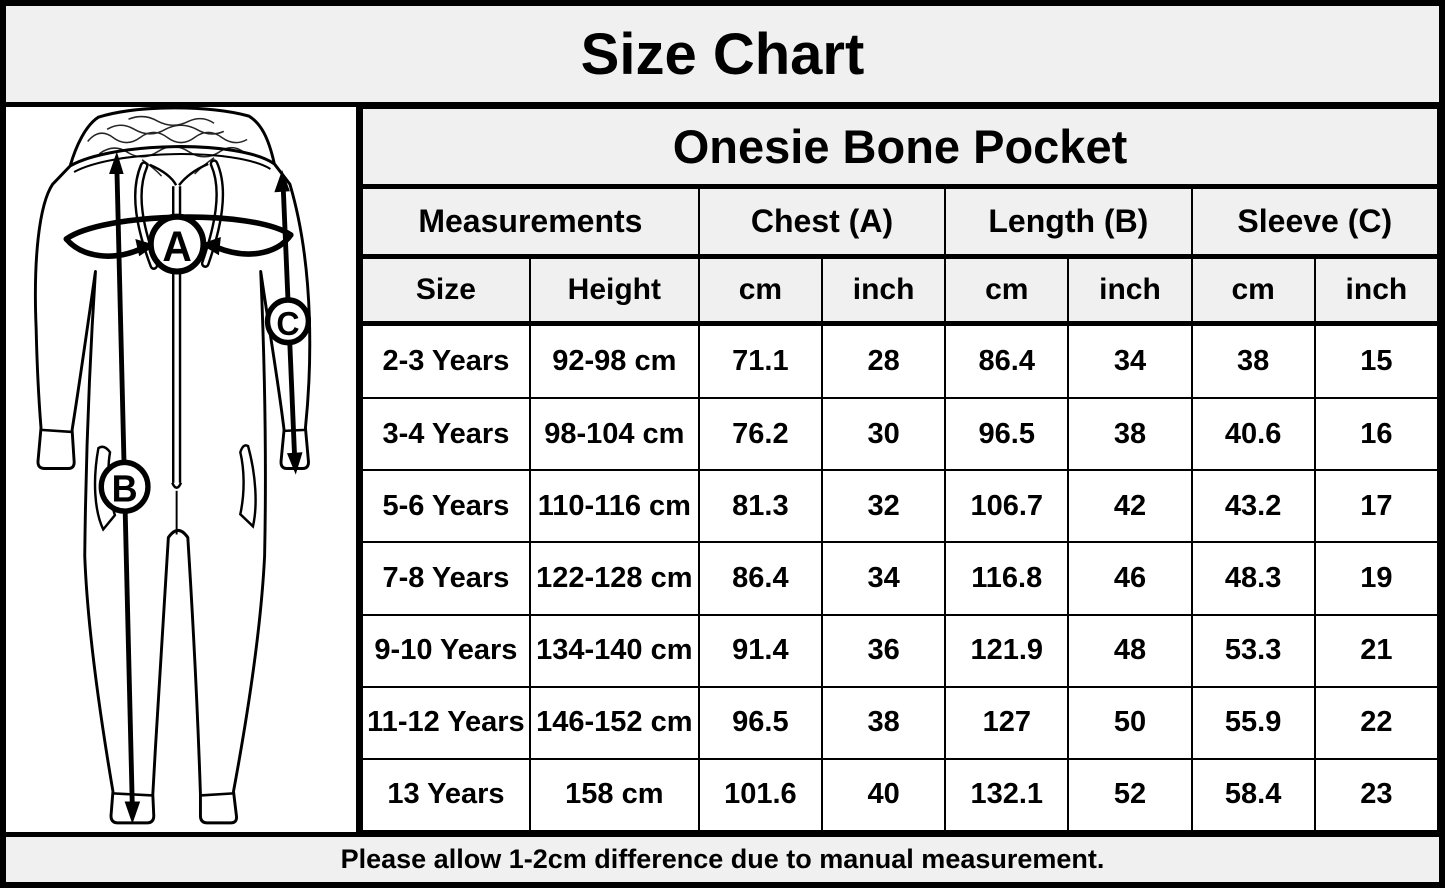 The image size is (1445, 888). Describe the element at coordinates (1376, 360) in the screenshot. I see `table-cell: 15` at that location.